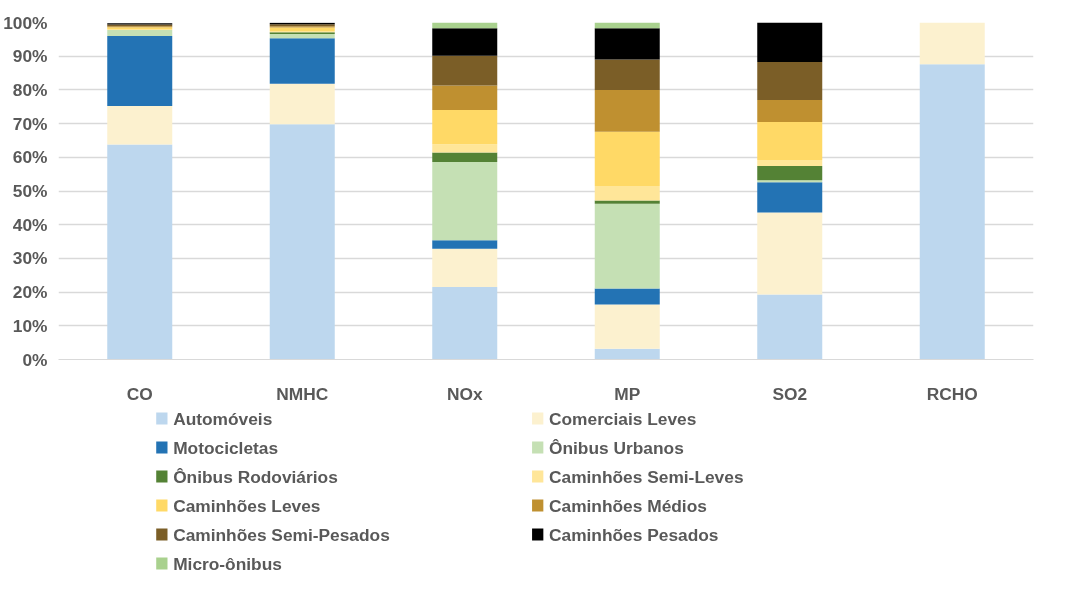 This screenshot has height=603, width=1072. What do you see at coordinates (30, 325) in the screenshot?
I see `y-tick-label: 10%` at bounding box center [30, 325].